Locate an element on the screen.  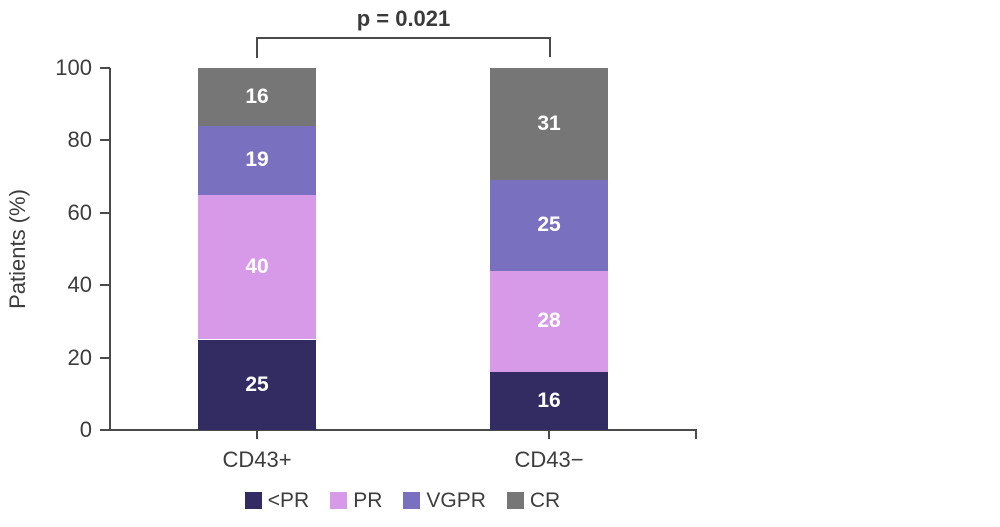
x-category-label: CD43− is located at coordinates (549, 459).